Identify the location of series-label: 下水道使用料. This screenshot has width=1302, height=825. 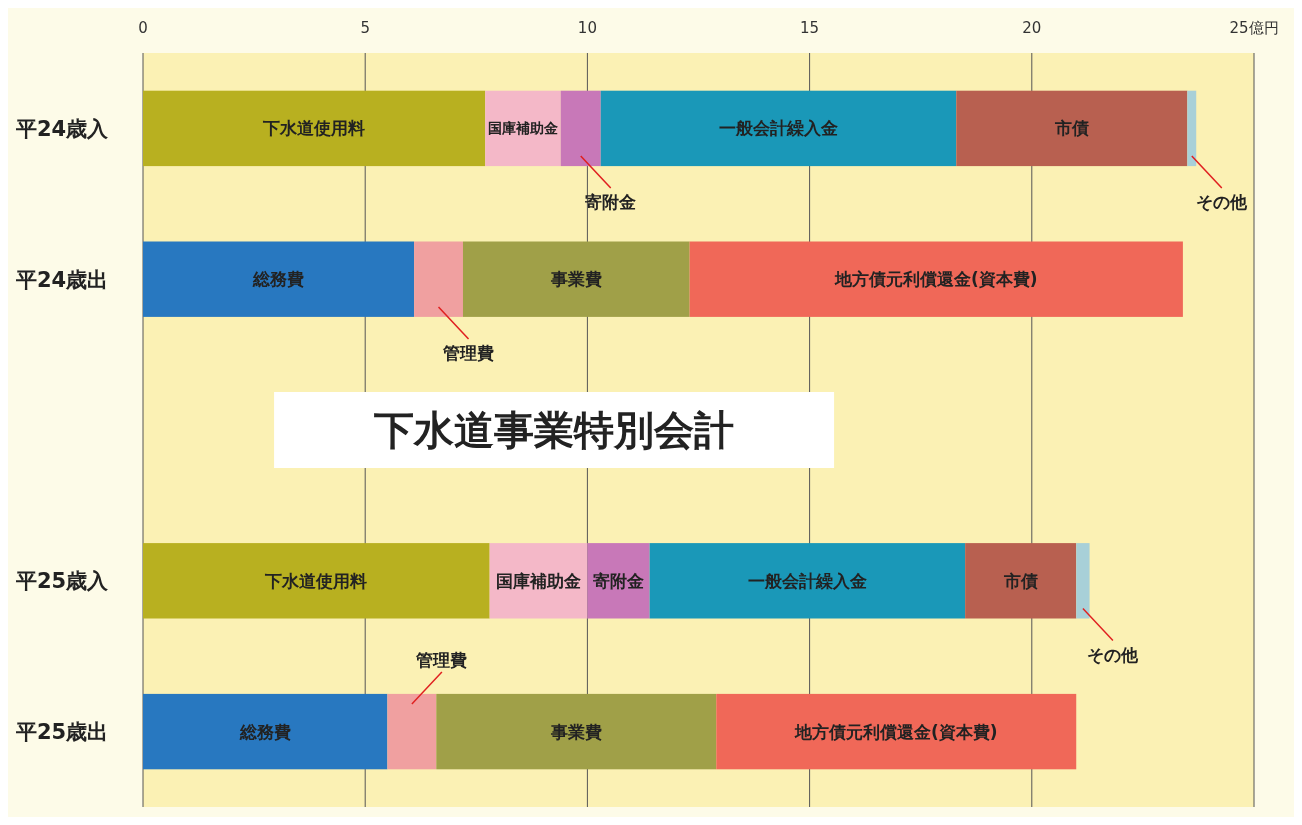
(316, 580).